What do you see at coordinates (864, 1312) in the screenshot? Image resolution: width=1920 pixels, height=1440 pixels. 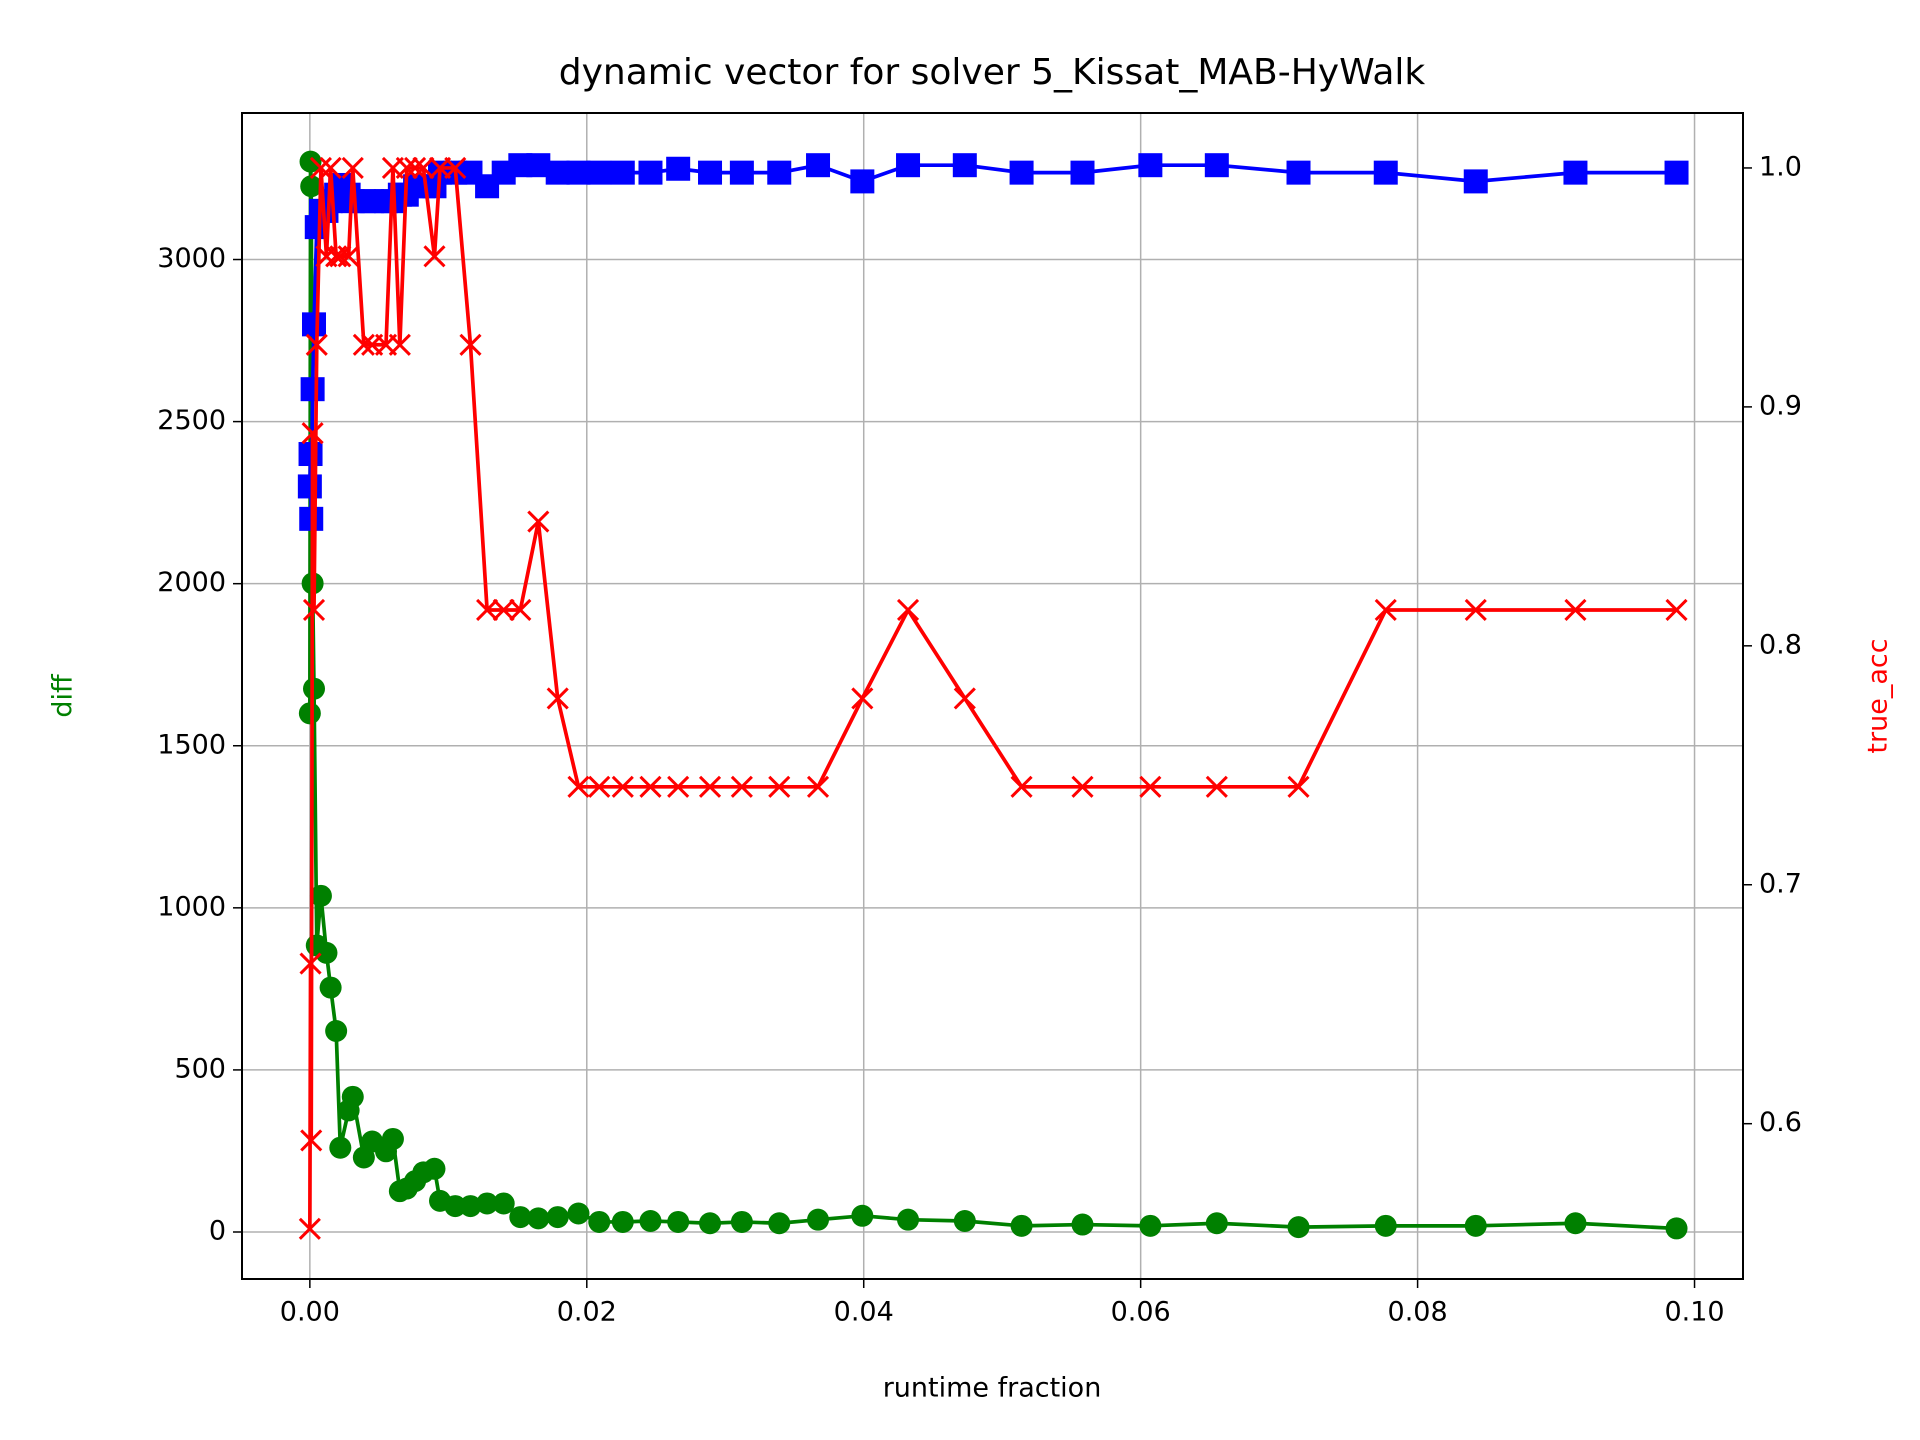 I see `x-tick-label: 0.04` at bounding box center [864, 1312].